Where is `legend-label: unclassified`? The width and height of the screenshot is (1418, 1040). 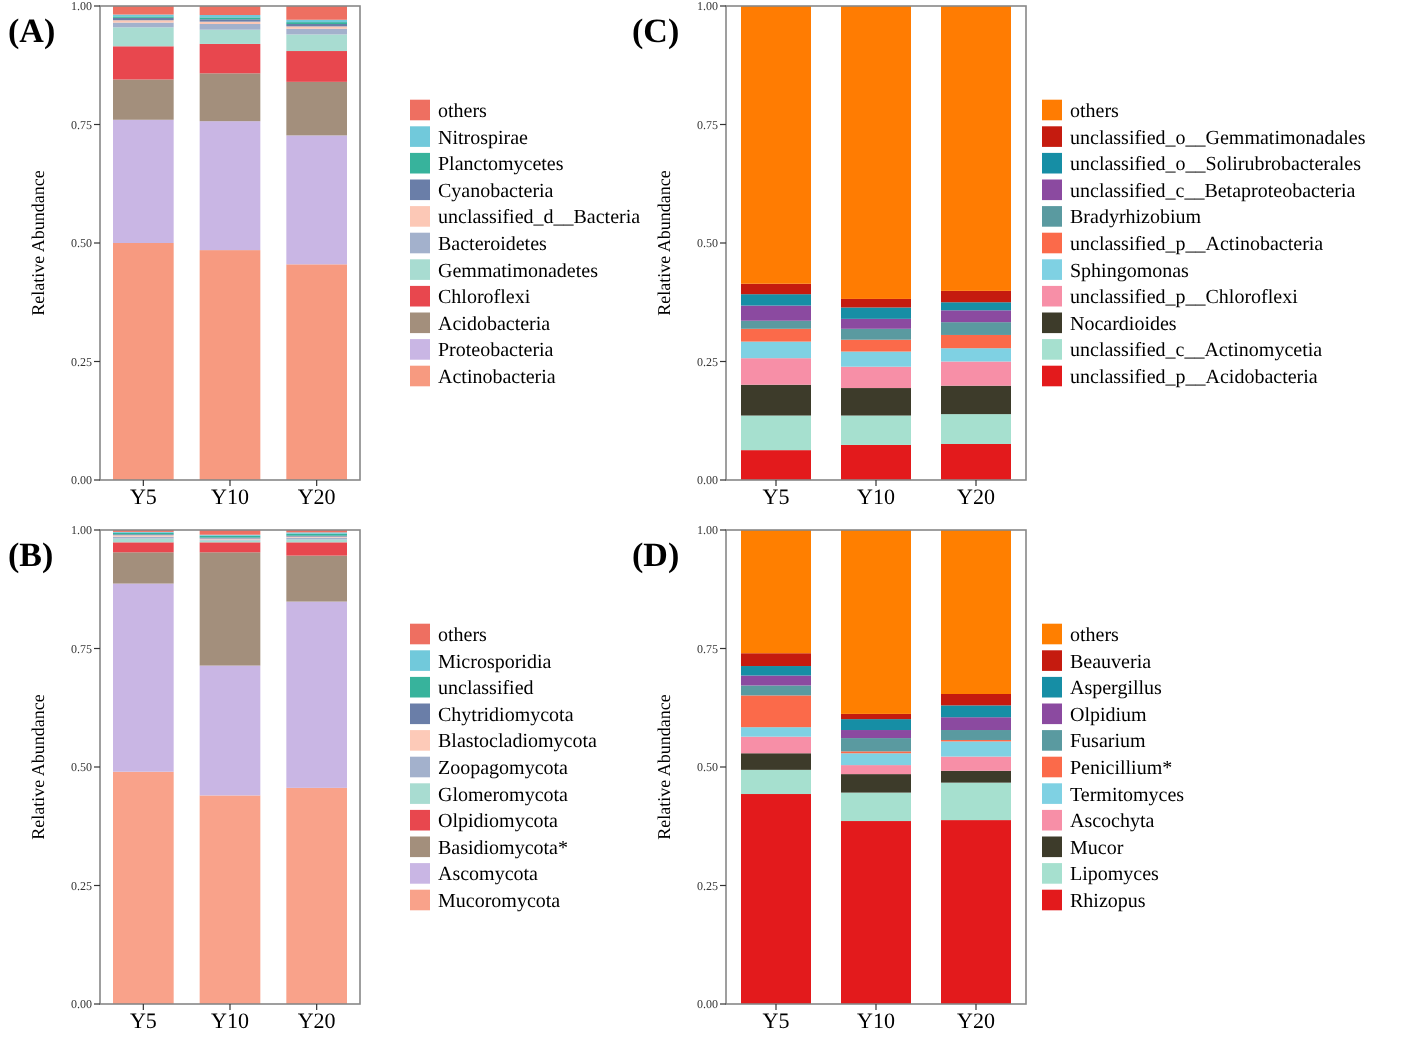 legend-label: unclassified is located at coordinates (486, 689).